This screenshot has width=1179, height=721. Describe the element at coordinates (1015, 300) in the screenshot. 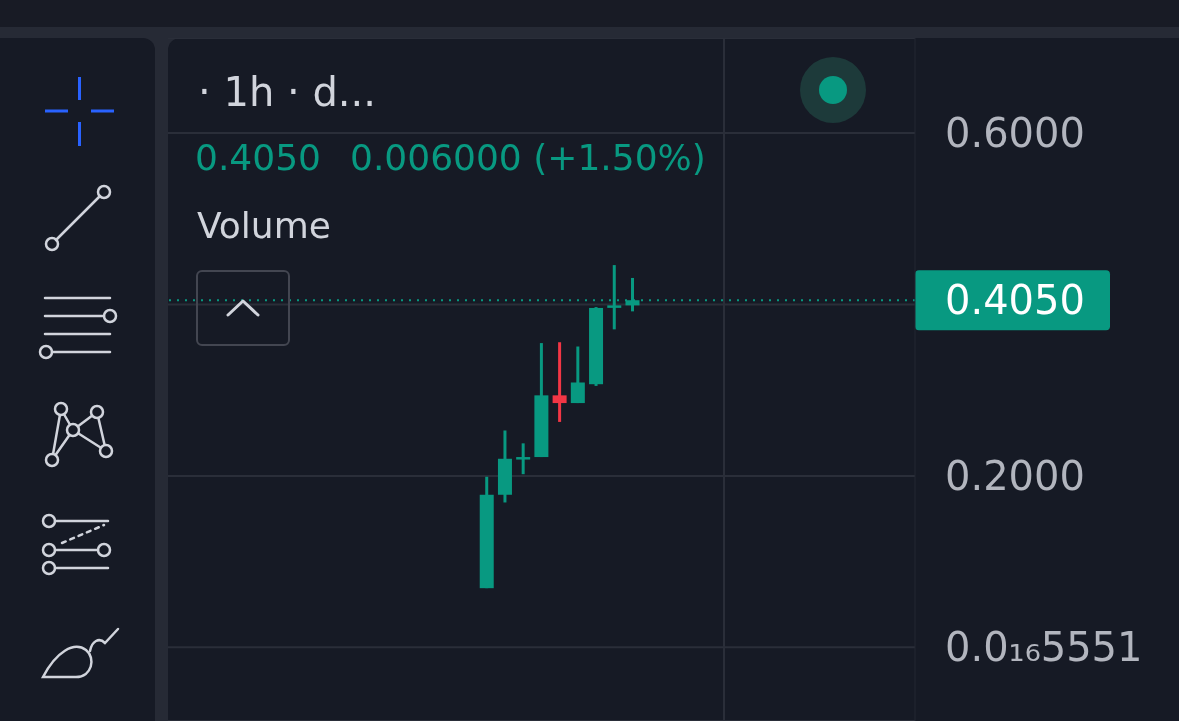

I see `ref-line-label: 0.4050` at that location.